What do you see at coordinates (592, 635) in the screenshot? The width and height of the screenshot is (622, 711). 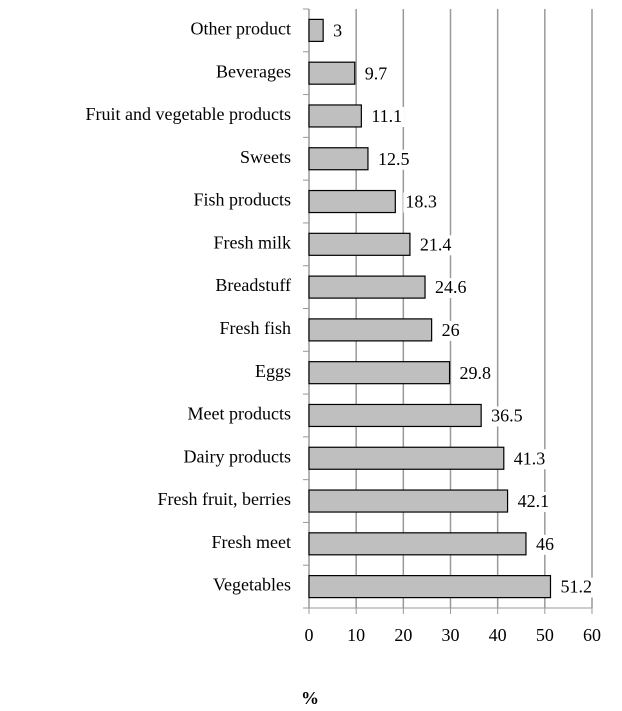 I see `x-tick-label: 60` at bounding box center [592, 635].